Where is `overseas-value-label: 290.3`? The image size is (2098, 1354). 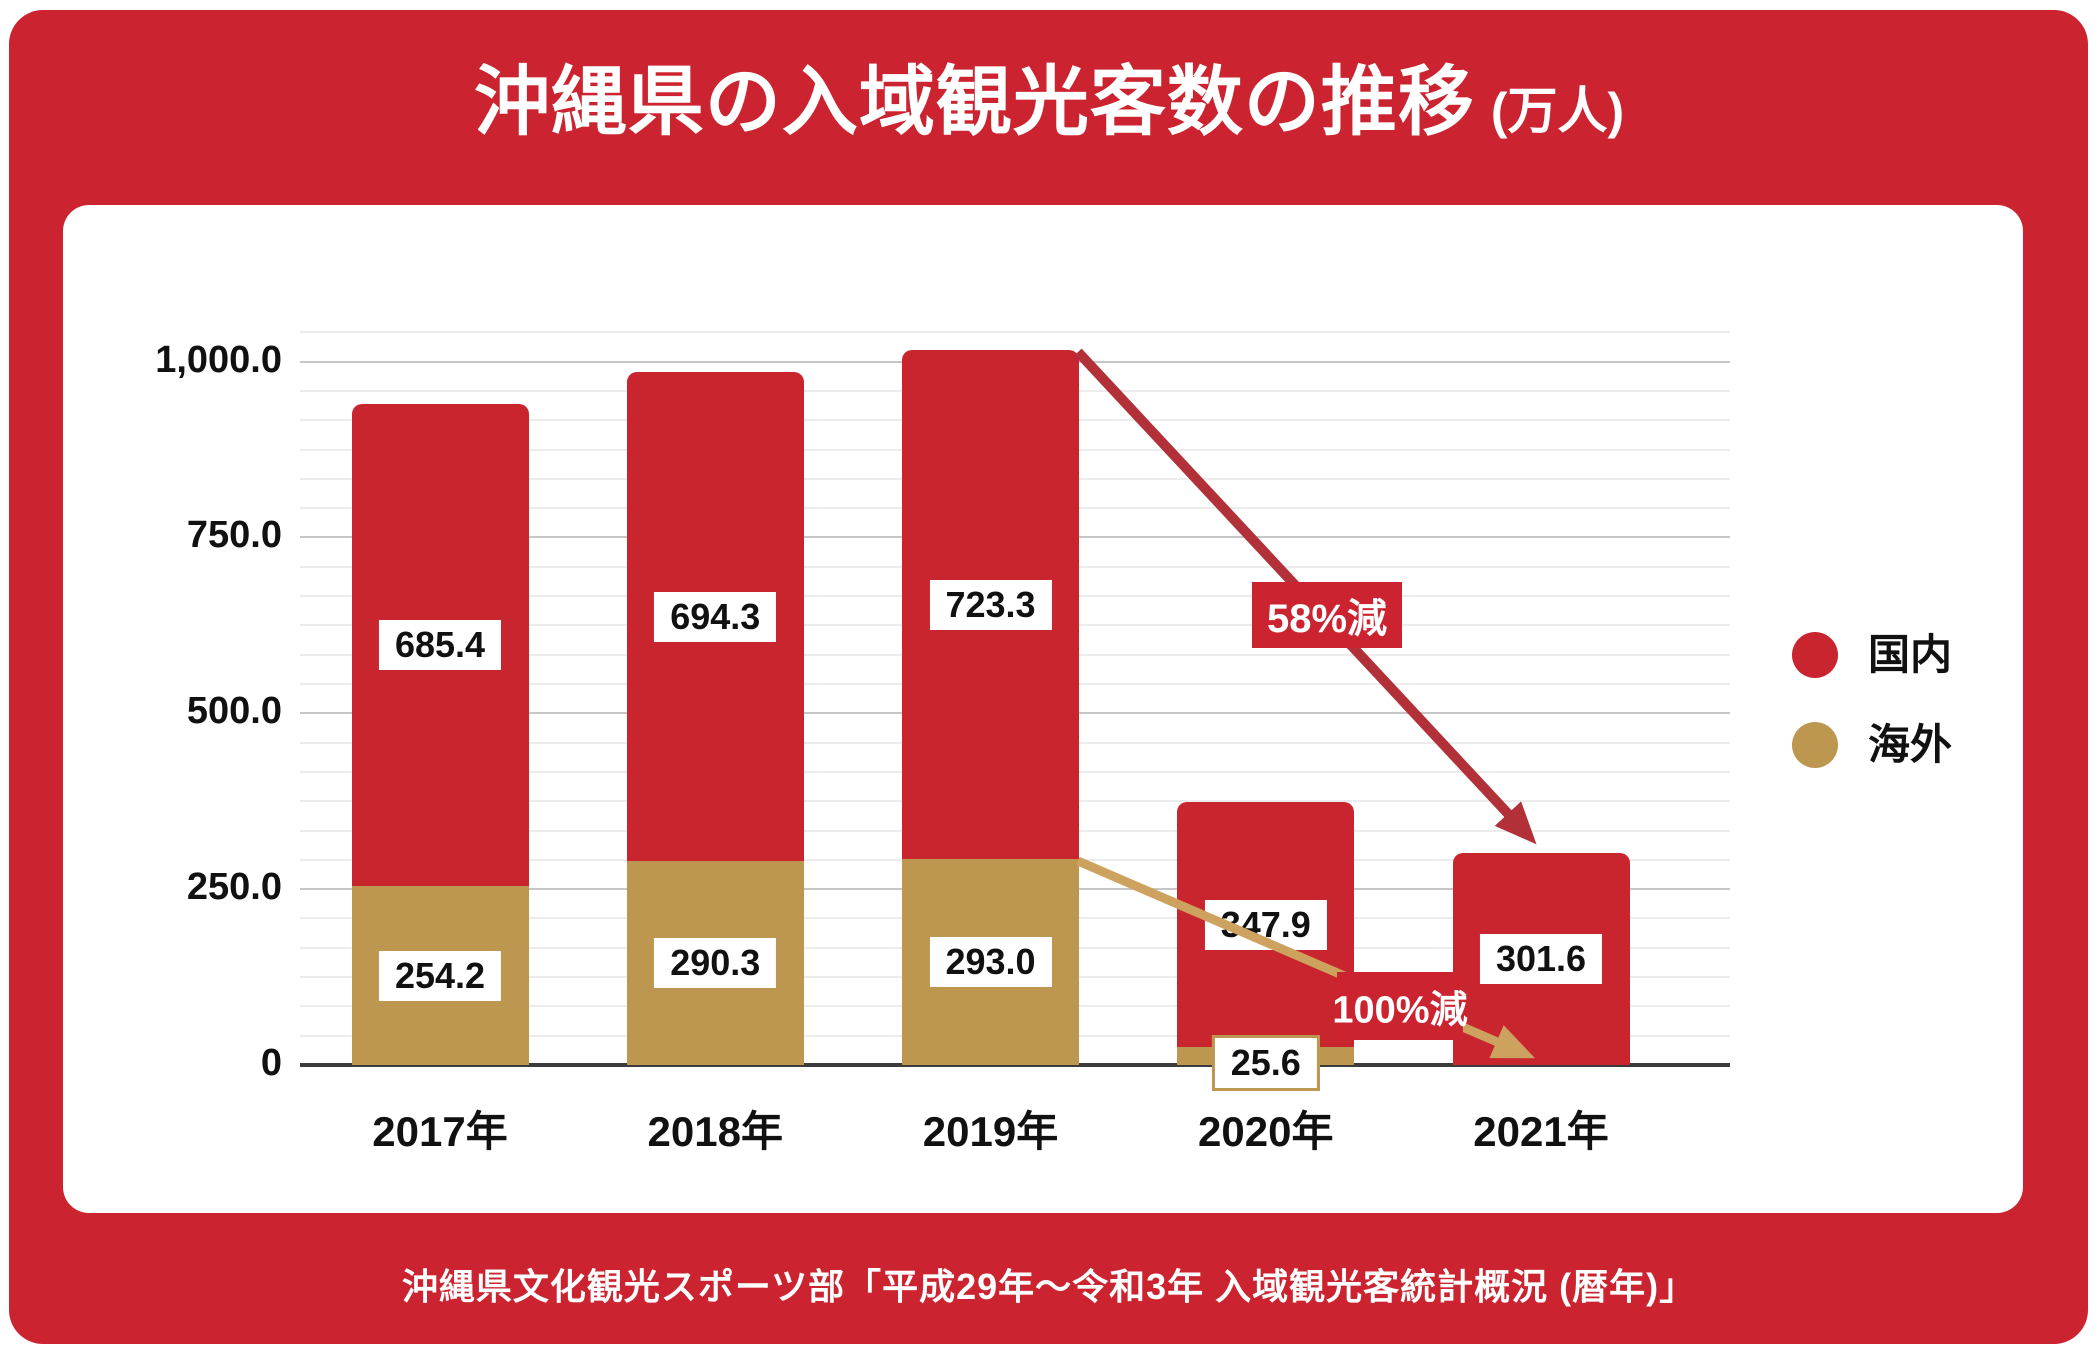
overseas-value-label: 290.3 is located at coordinates (715, 962).